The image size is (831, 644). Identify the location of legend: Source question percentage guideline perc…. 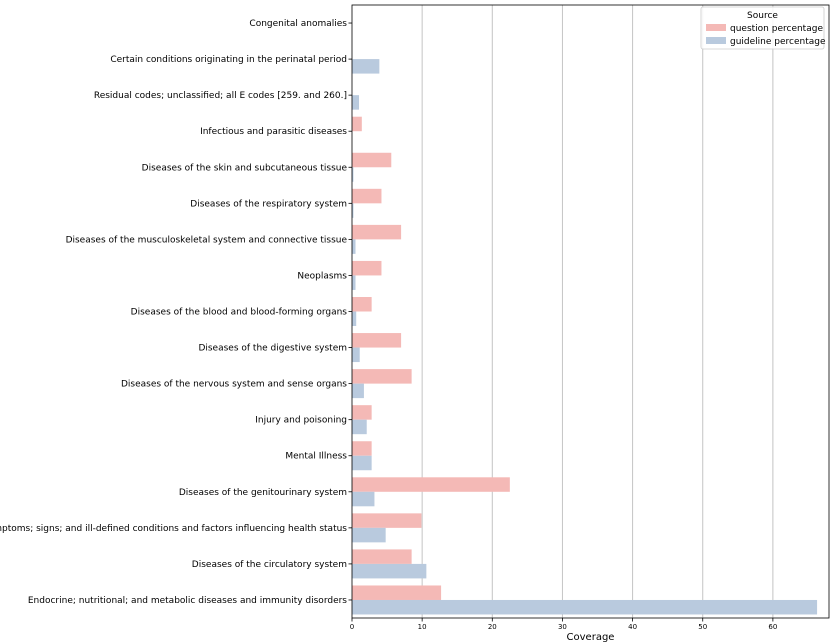
(763, 28).